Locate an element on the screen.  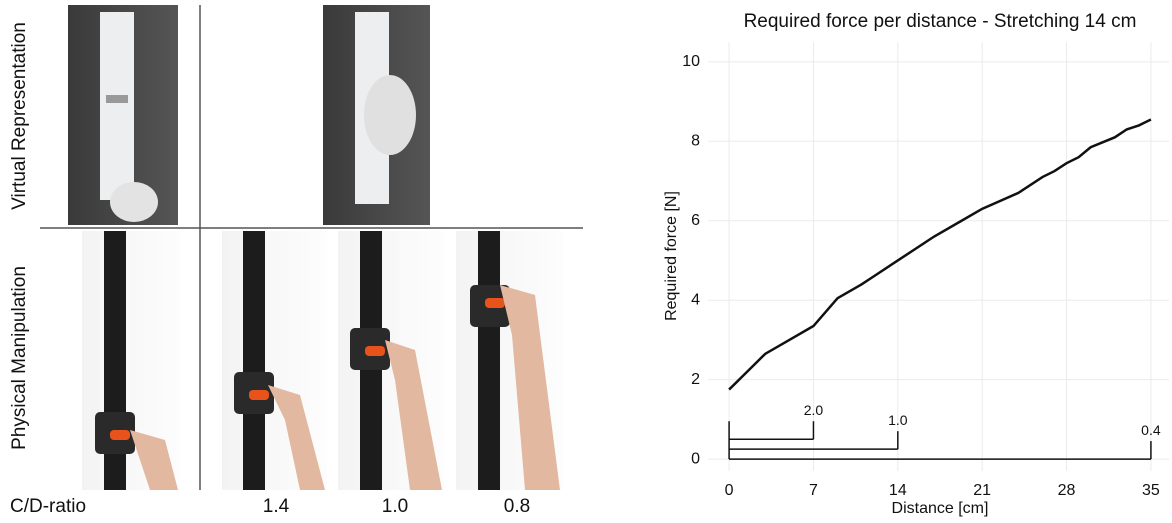
x-tick-label: 0 is located at coordinates (729, 490).